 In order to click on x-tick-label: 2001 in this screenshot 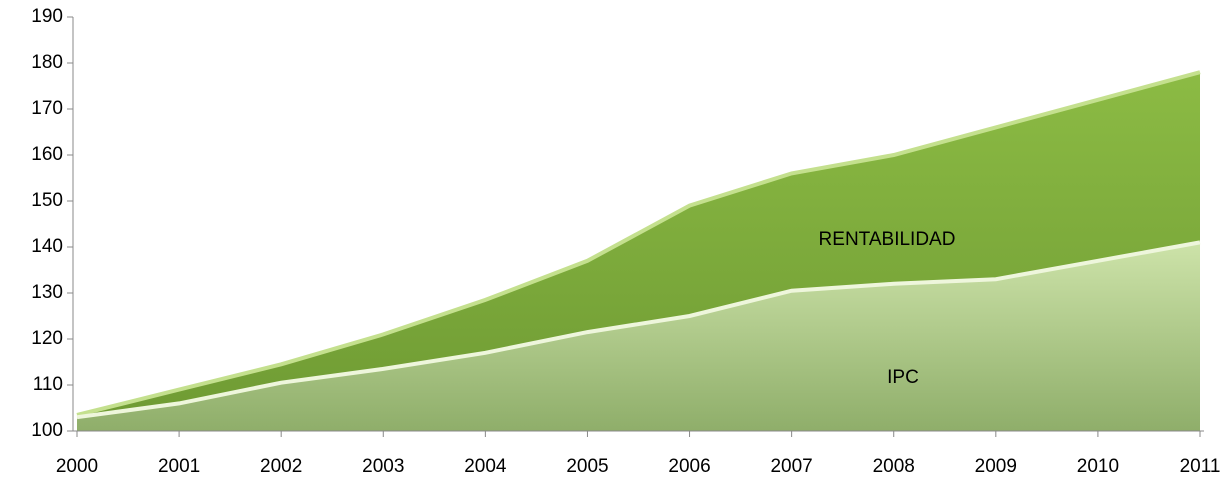, I will do `click(179, 466)`.